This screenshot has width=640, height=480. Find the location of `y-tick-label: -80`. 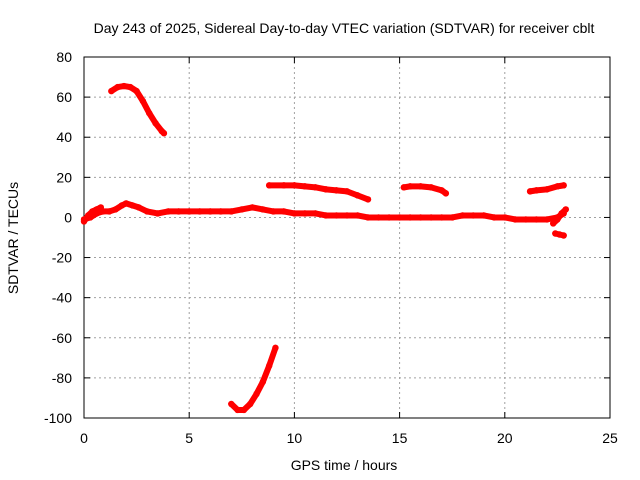

y-tick-label: -80 is located at coordinates (62, 378).